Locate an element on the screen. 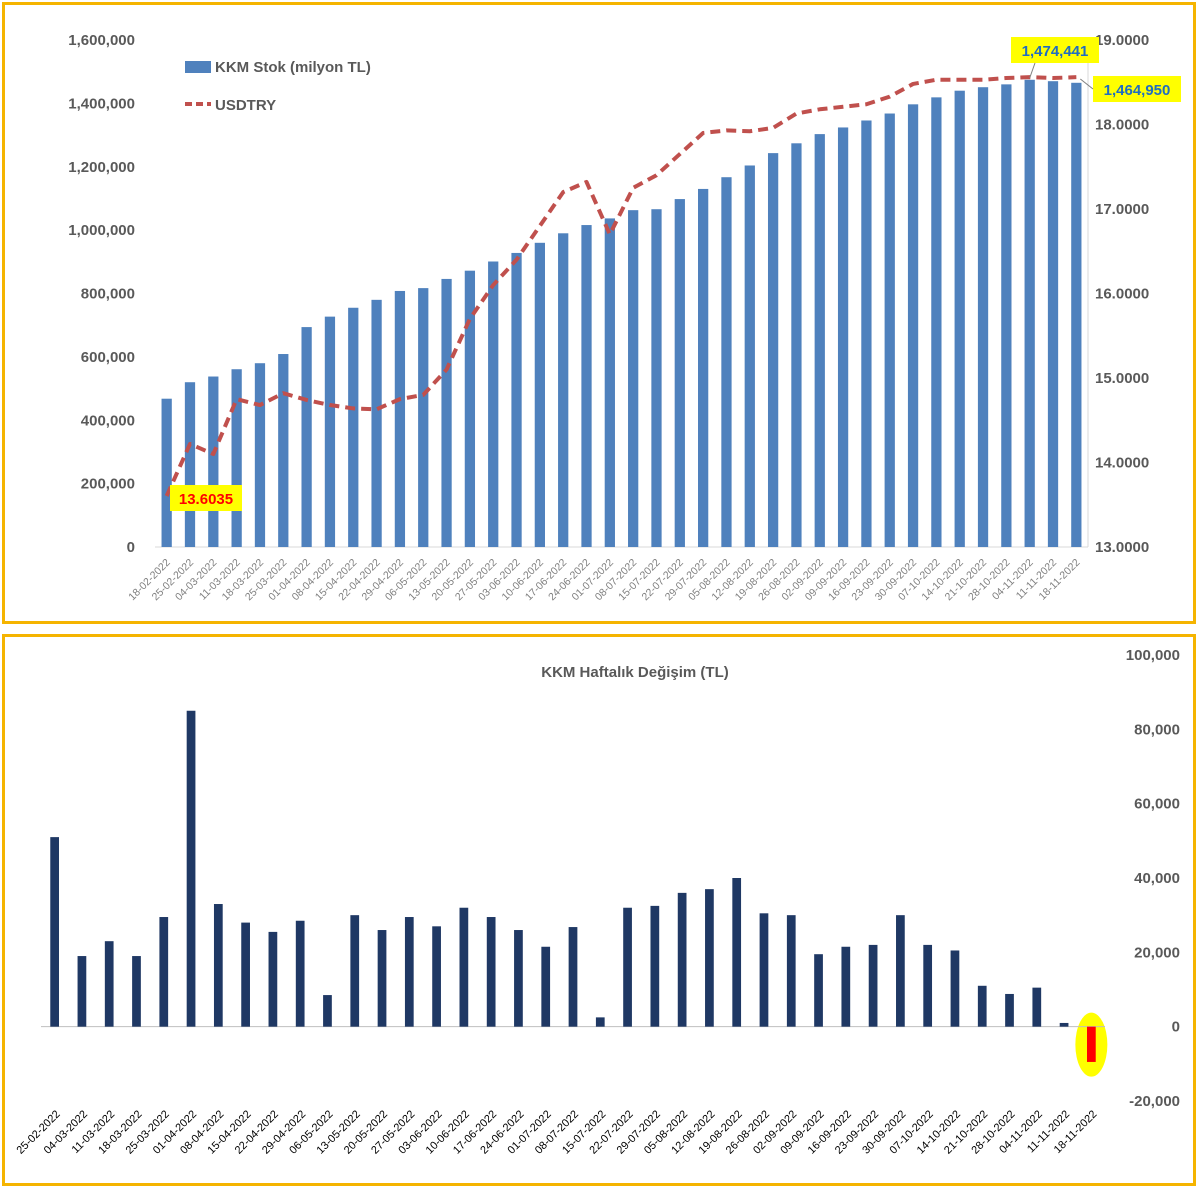 Image resolution: width=1200 pixels, height=1189 pixels. annotation-kkm-last: 1,464,950 is located at coordinates (1137, 90).